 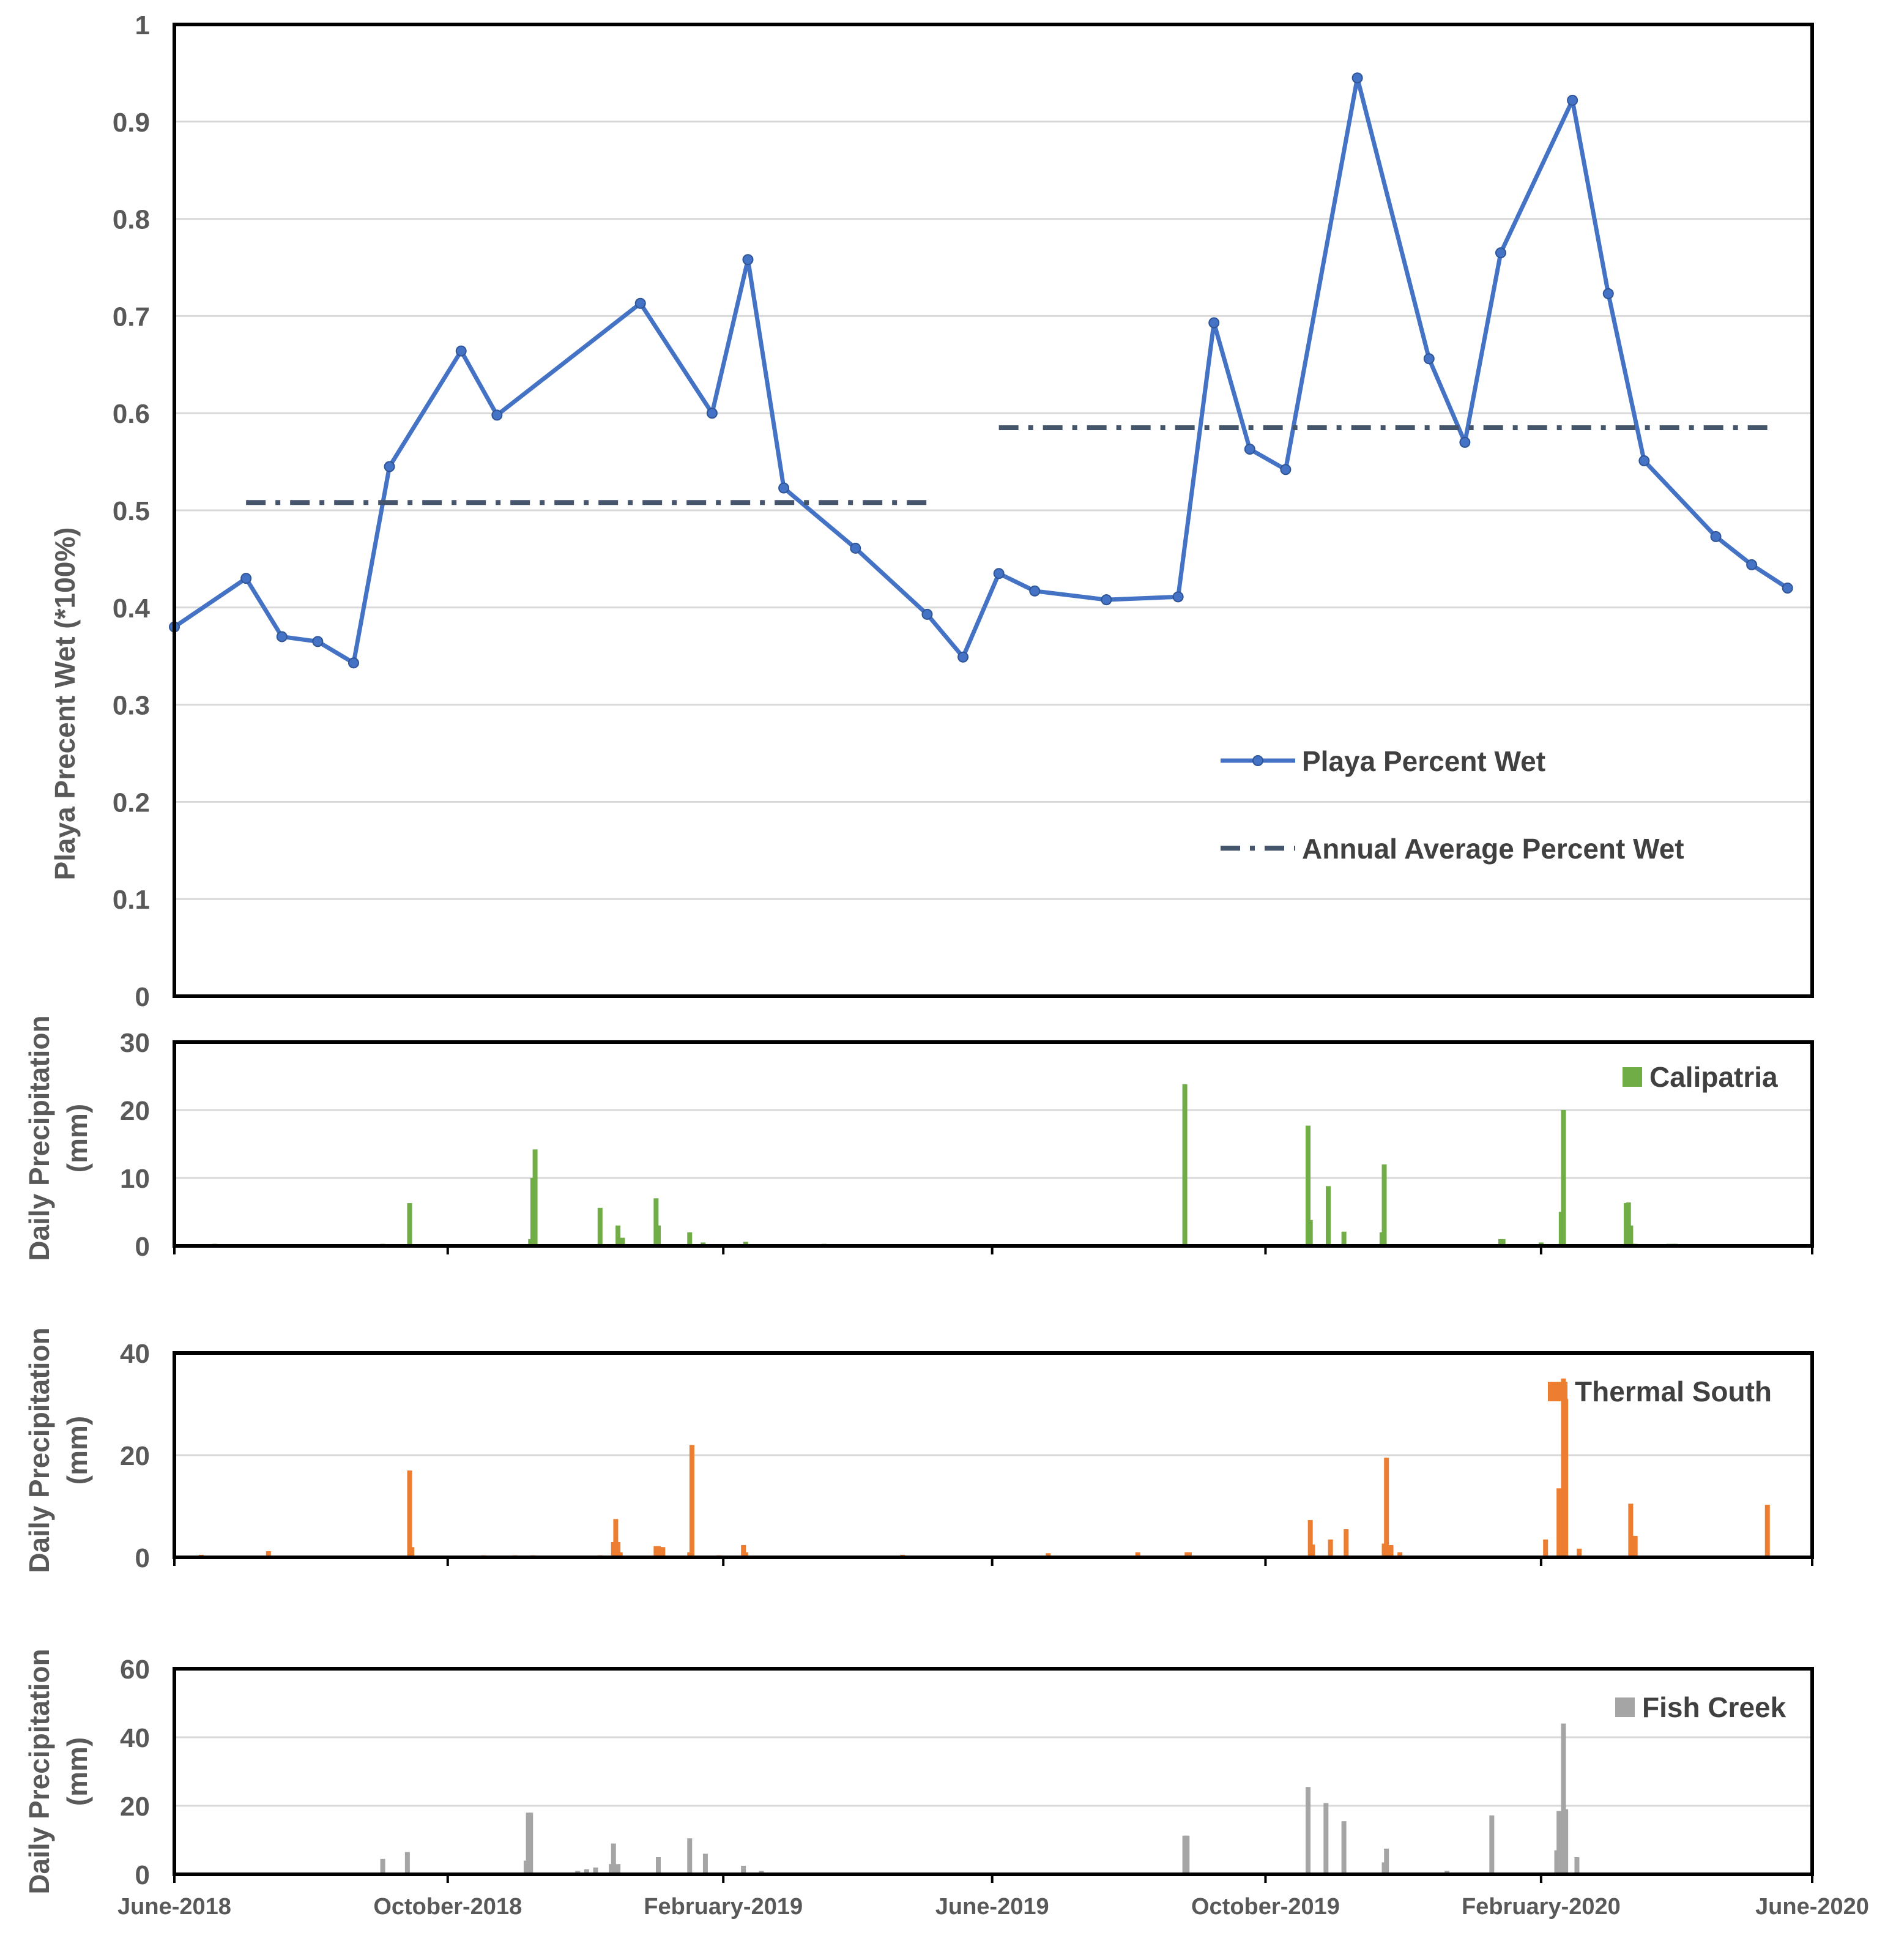 I want to click on legend-swatch-thermal-south, so click(x=1558, y=1391).